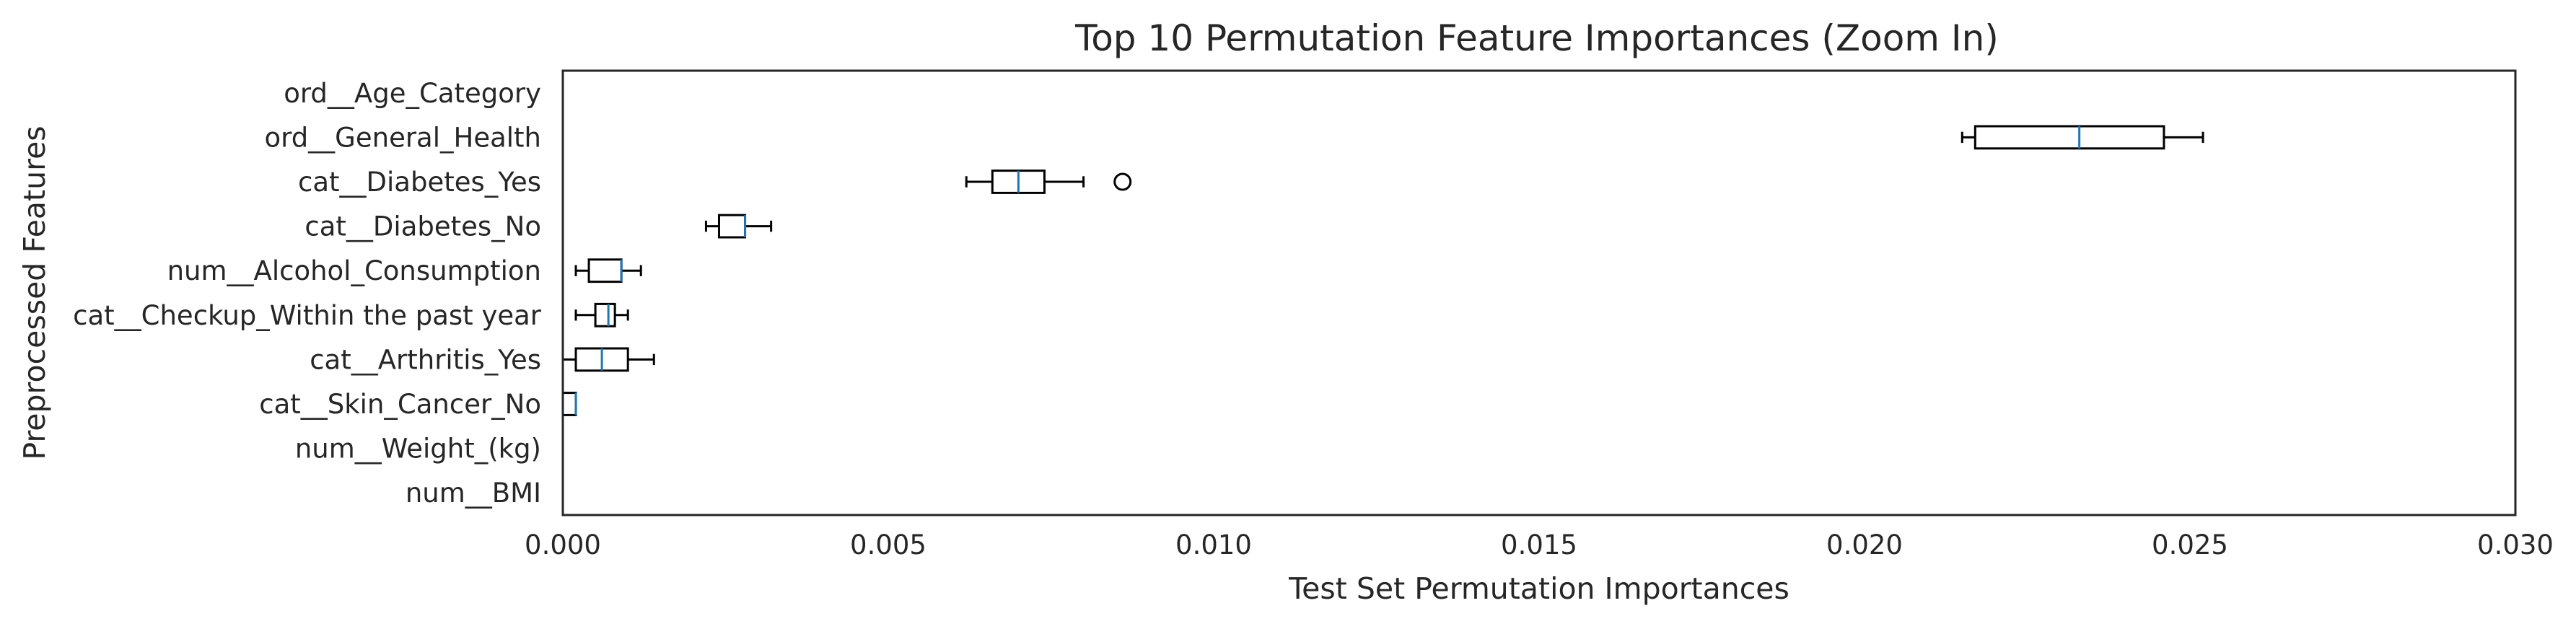 This screenshot has width=2576, height=629. Describe the element at coordinates (425, 359) in the screenshot. I see `y-tick-label: cat__Arthritis_Yes` at that location.